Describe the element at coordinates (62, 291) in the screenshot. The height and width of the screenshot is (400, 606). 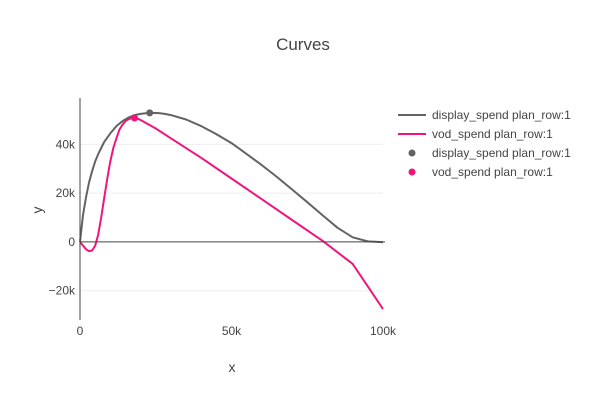
I see `y-tick-label: −20k` at that location.